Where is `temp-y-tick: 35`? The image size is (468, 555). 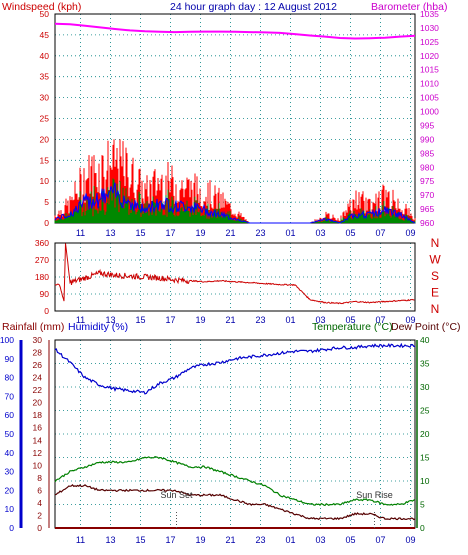
temp-y-tick: 35 is located at coordinates (425, 364).